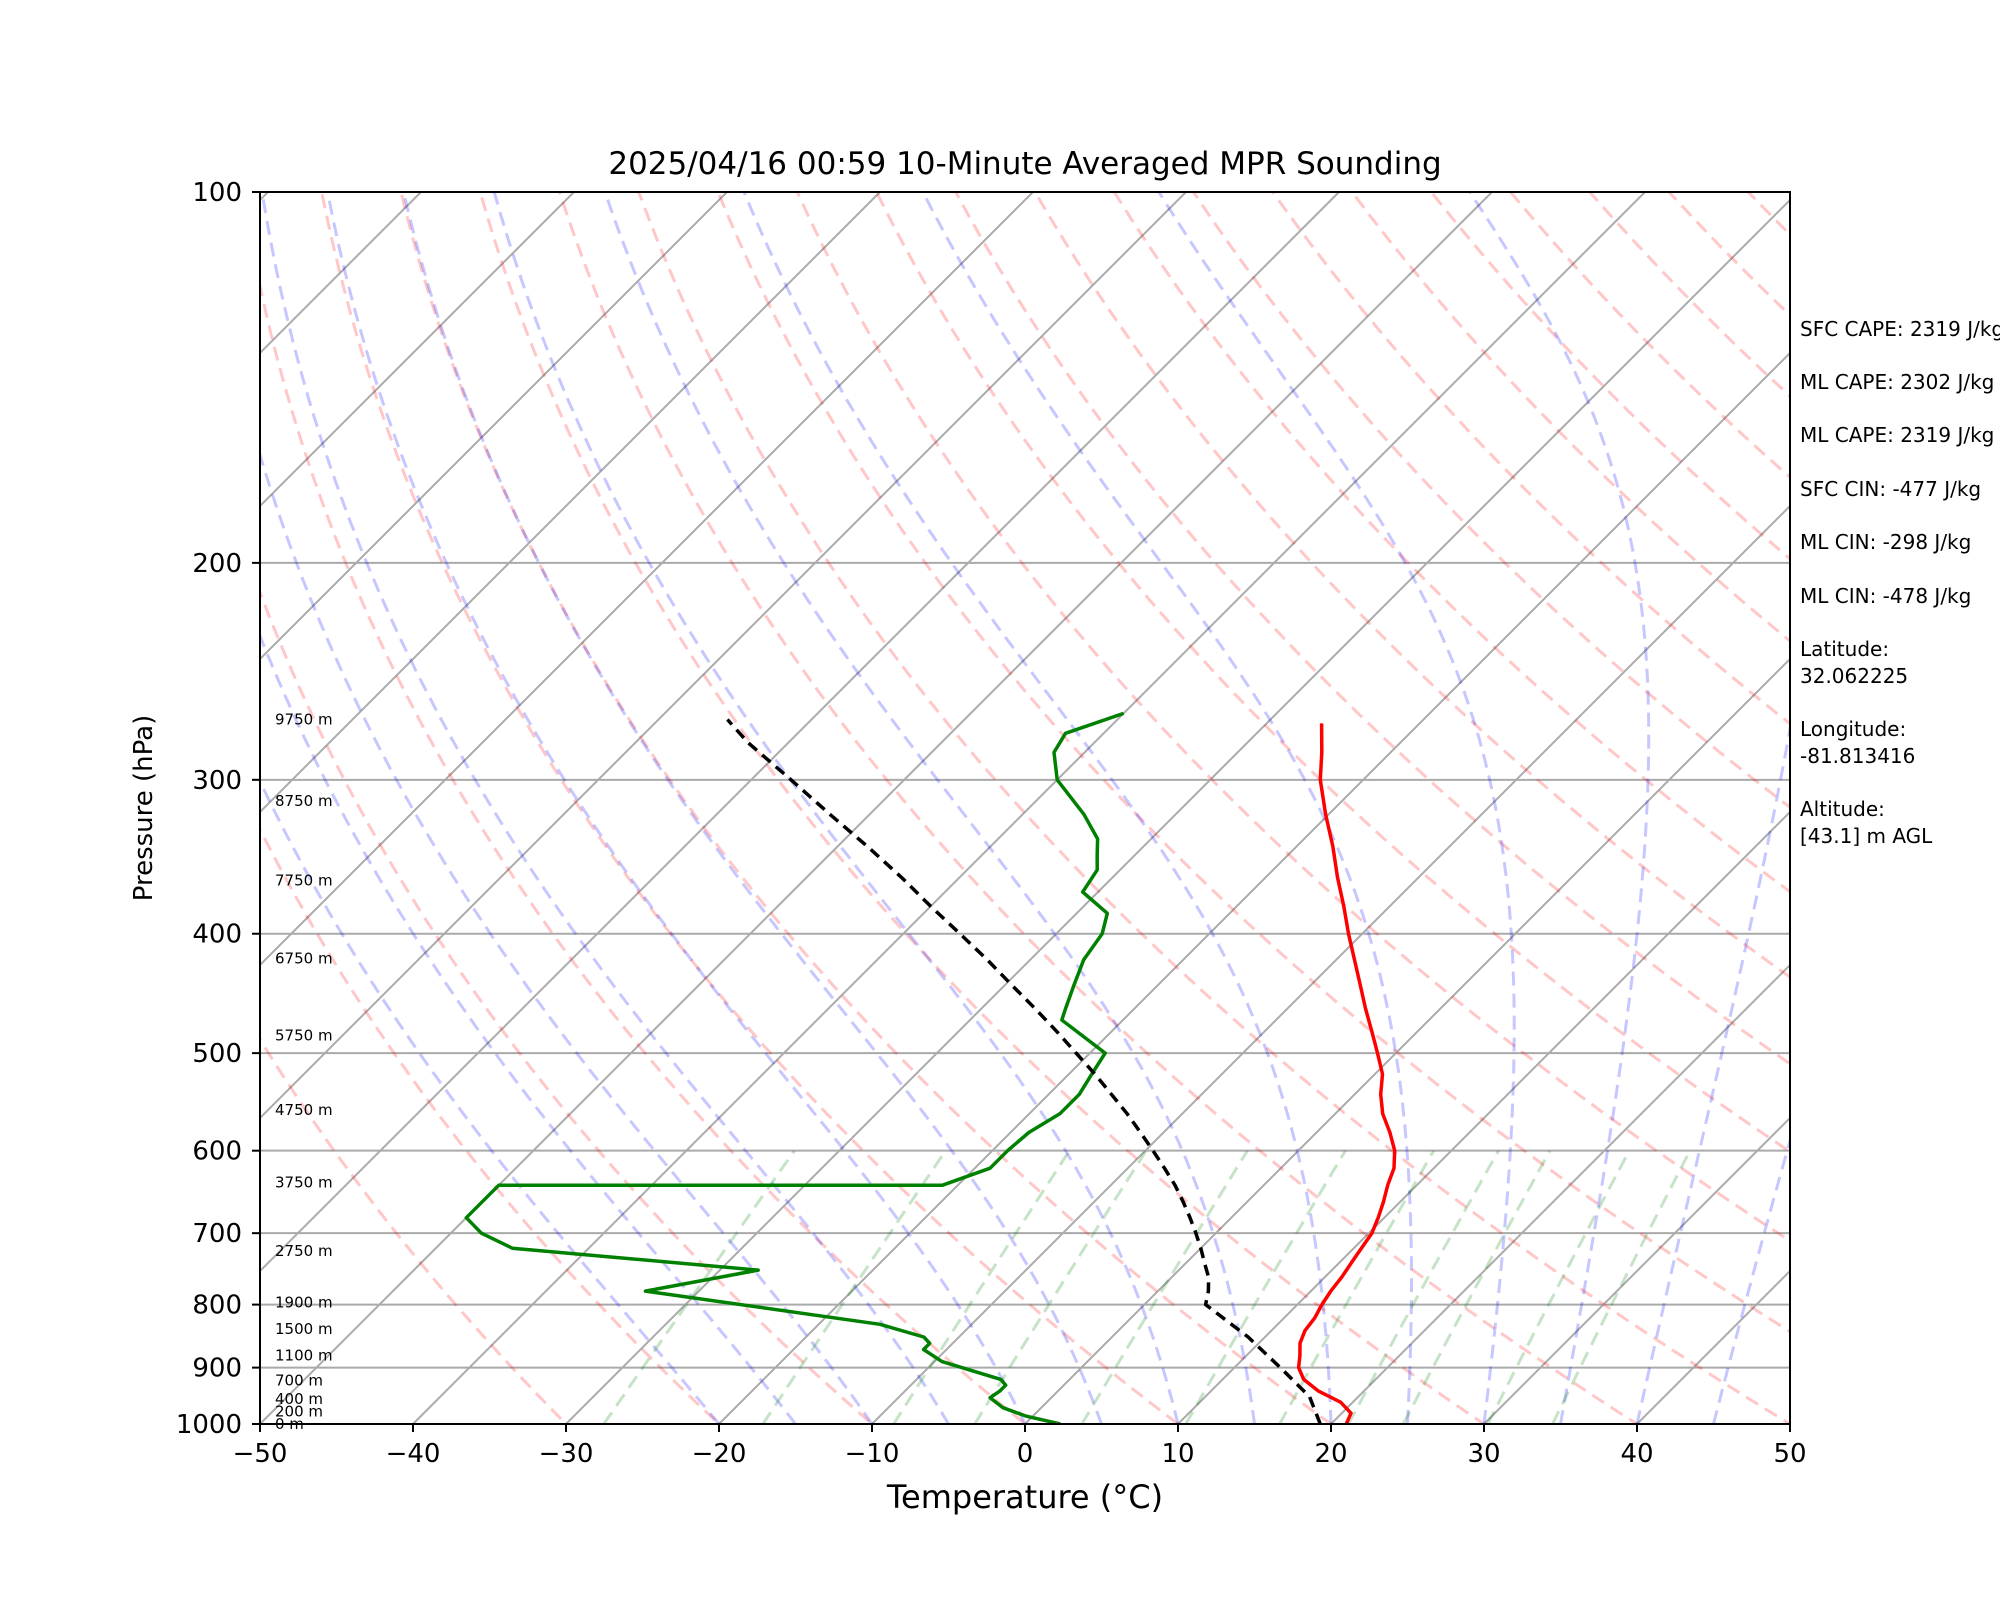  Describe the element at coordinates (217, 564) in the screenshot. I see `y-tick-label: 200` at that location.